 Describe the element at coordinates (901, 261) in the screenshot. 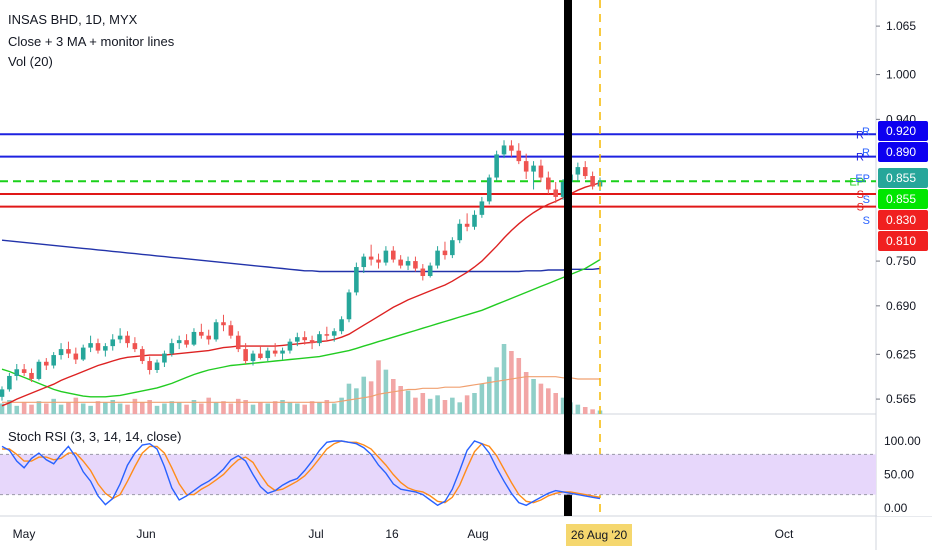

I see `price-tick-label: 0.750` at that location.